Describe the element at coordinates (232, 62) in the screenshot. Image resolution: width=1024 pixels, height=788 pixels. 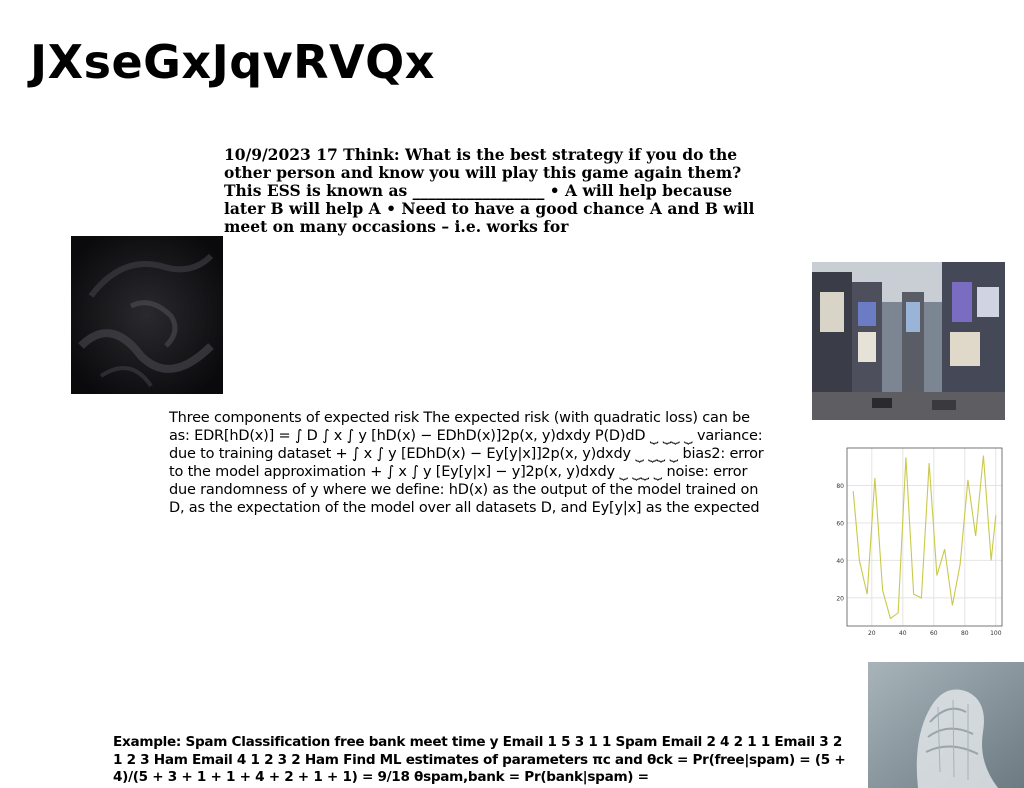
I see `slide-title: JXseGxJqvRVQx` at that location.